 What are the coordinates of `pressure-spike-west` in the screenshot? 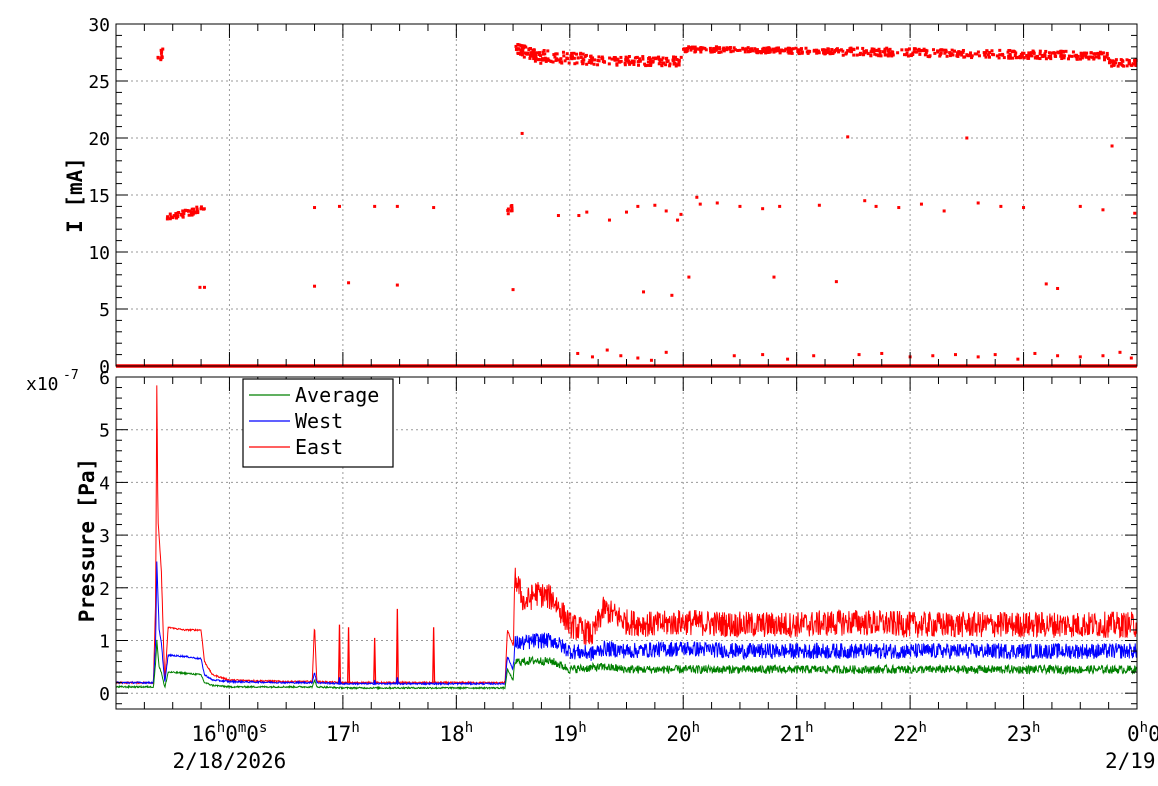 It's located at (339, 680).